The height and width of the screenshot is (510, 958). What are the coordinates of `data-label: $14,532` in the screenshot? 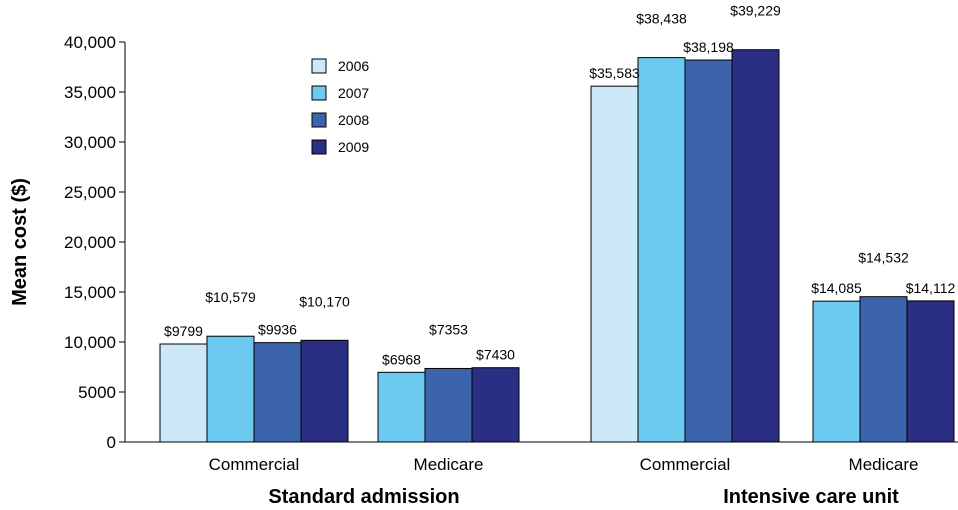 It's located at (883, 258).